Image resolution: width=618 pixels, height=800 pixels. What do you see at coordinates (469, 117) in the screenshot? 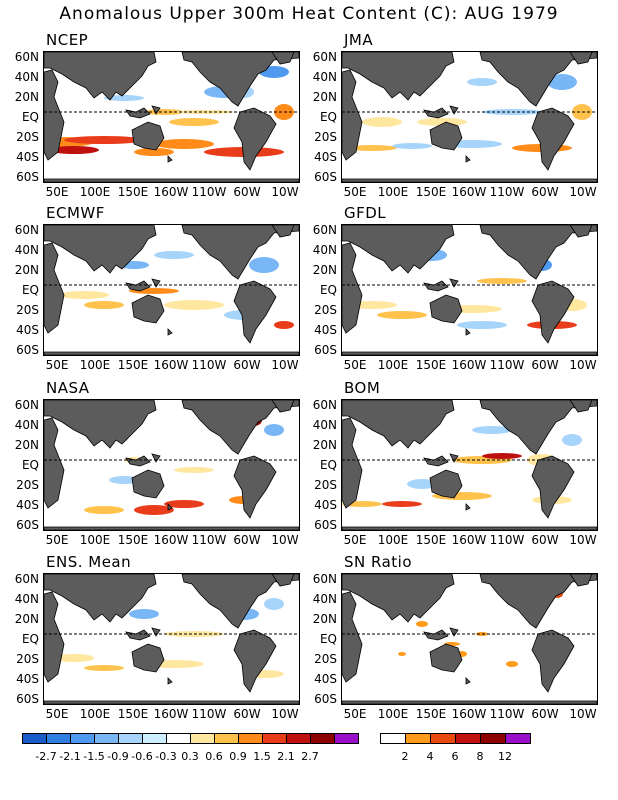
I see `map-panel-jma` at bounding box center [469, 117].